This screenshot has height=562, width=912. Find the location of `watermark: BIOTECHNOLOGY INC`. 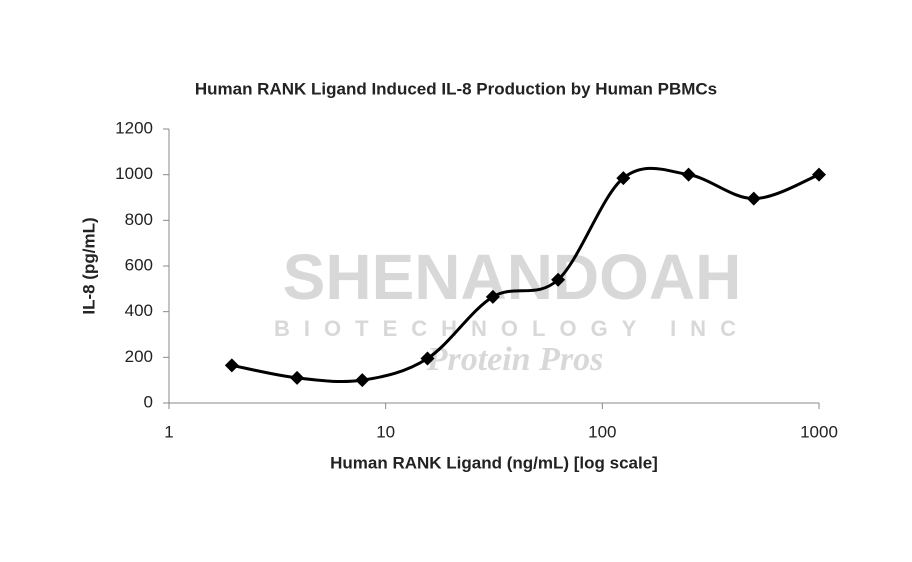

watermark: BIOTECHNOLOGY INC is located at coordinates (512, 328).